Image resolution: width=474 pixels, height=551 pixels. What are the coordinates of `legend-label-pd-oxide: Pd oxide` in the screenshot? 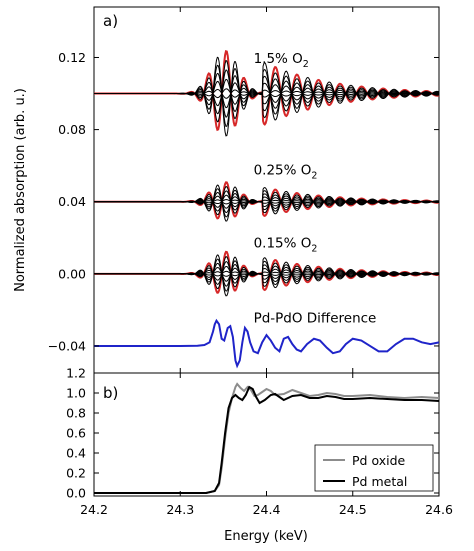 It's located at (379, 460).